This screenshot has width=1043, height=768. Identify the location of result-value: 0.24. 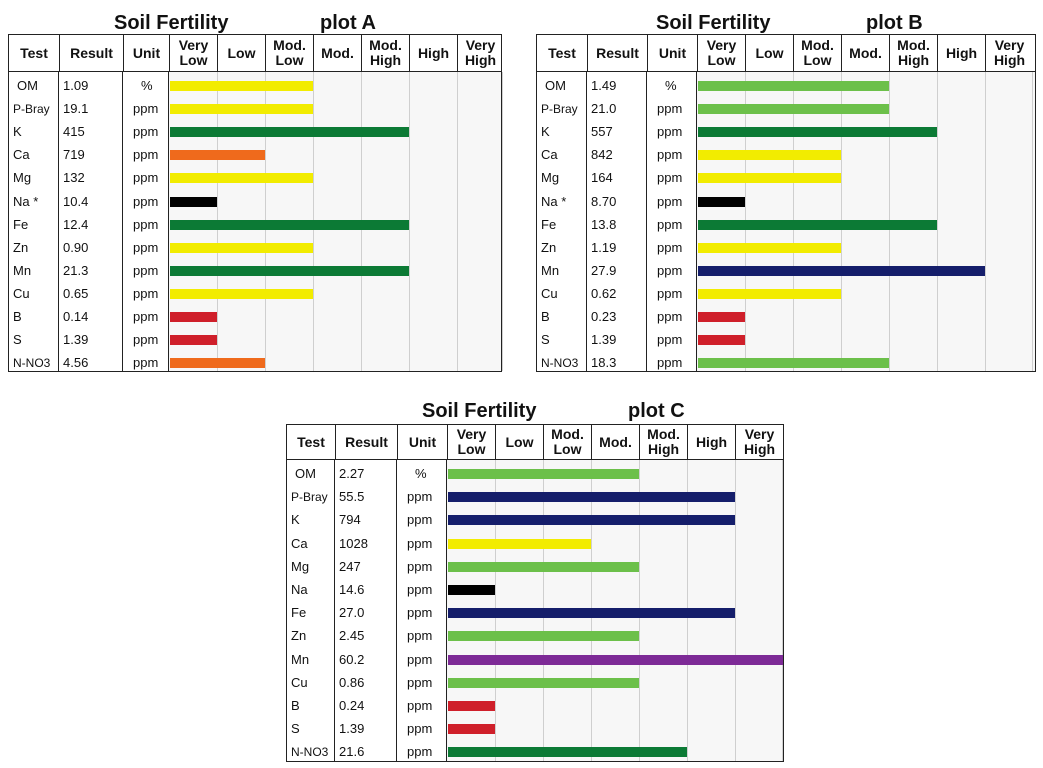
(352, 705).